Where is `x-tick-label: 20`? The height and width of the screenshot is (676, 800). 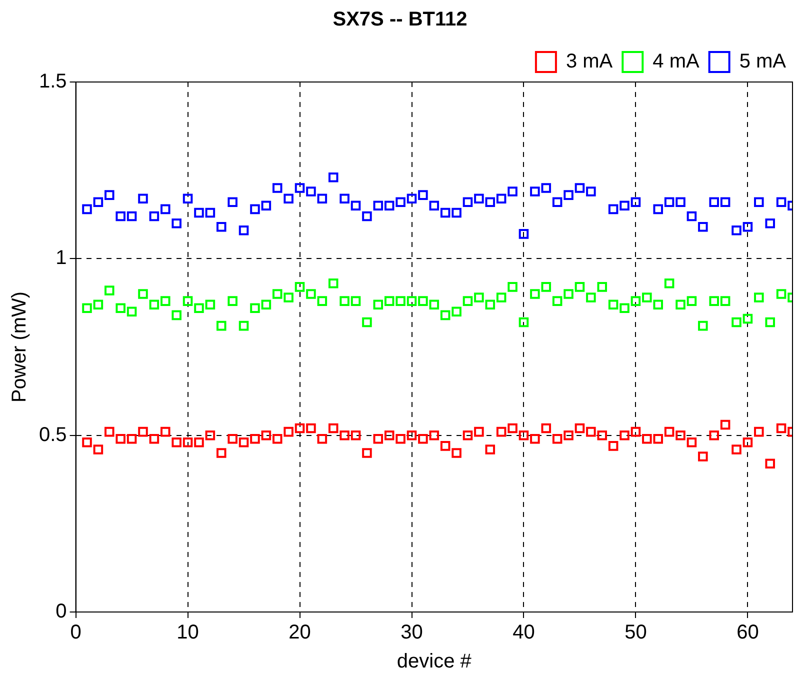 x-tick-label: 20 is located at coordinates (299, 633).